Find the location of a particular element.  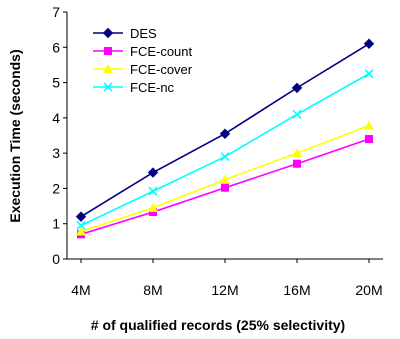

legend-item-fce-cover: FCE-cover is located at coordinates (143, 69).